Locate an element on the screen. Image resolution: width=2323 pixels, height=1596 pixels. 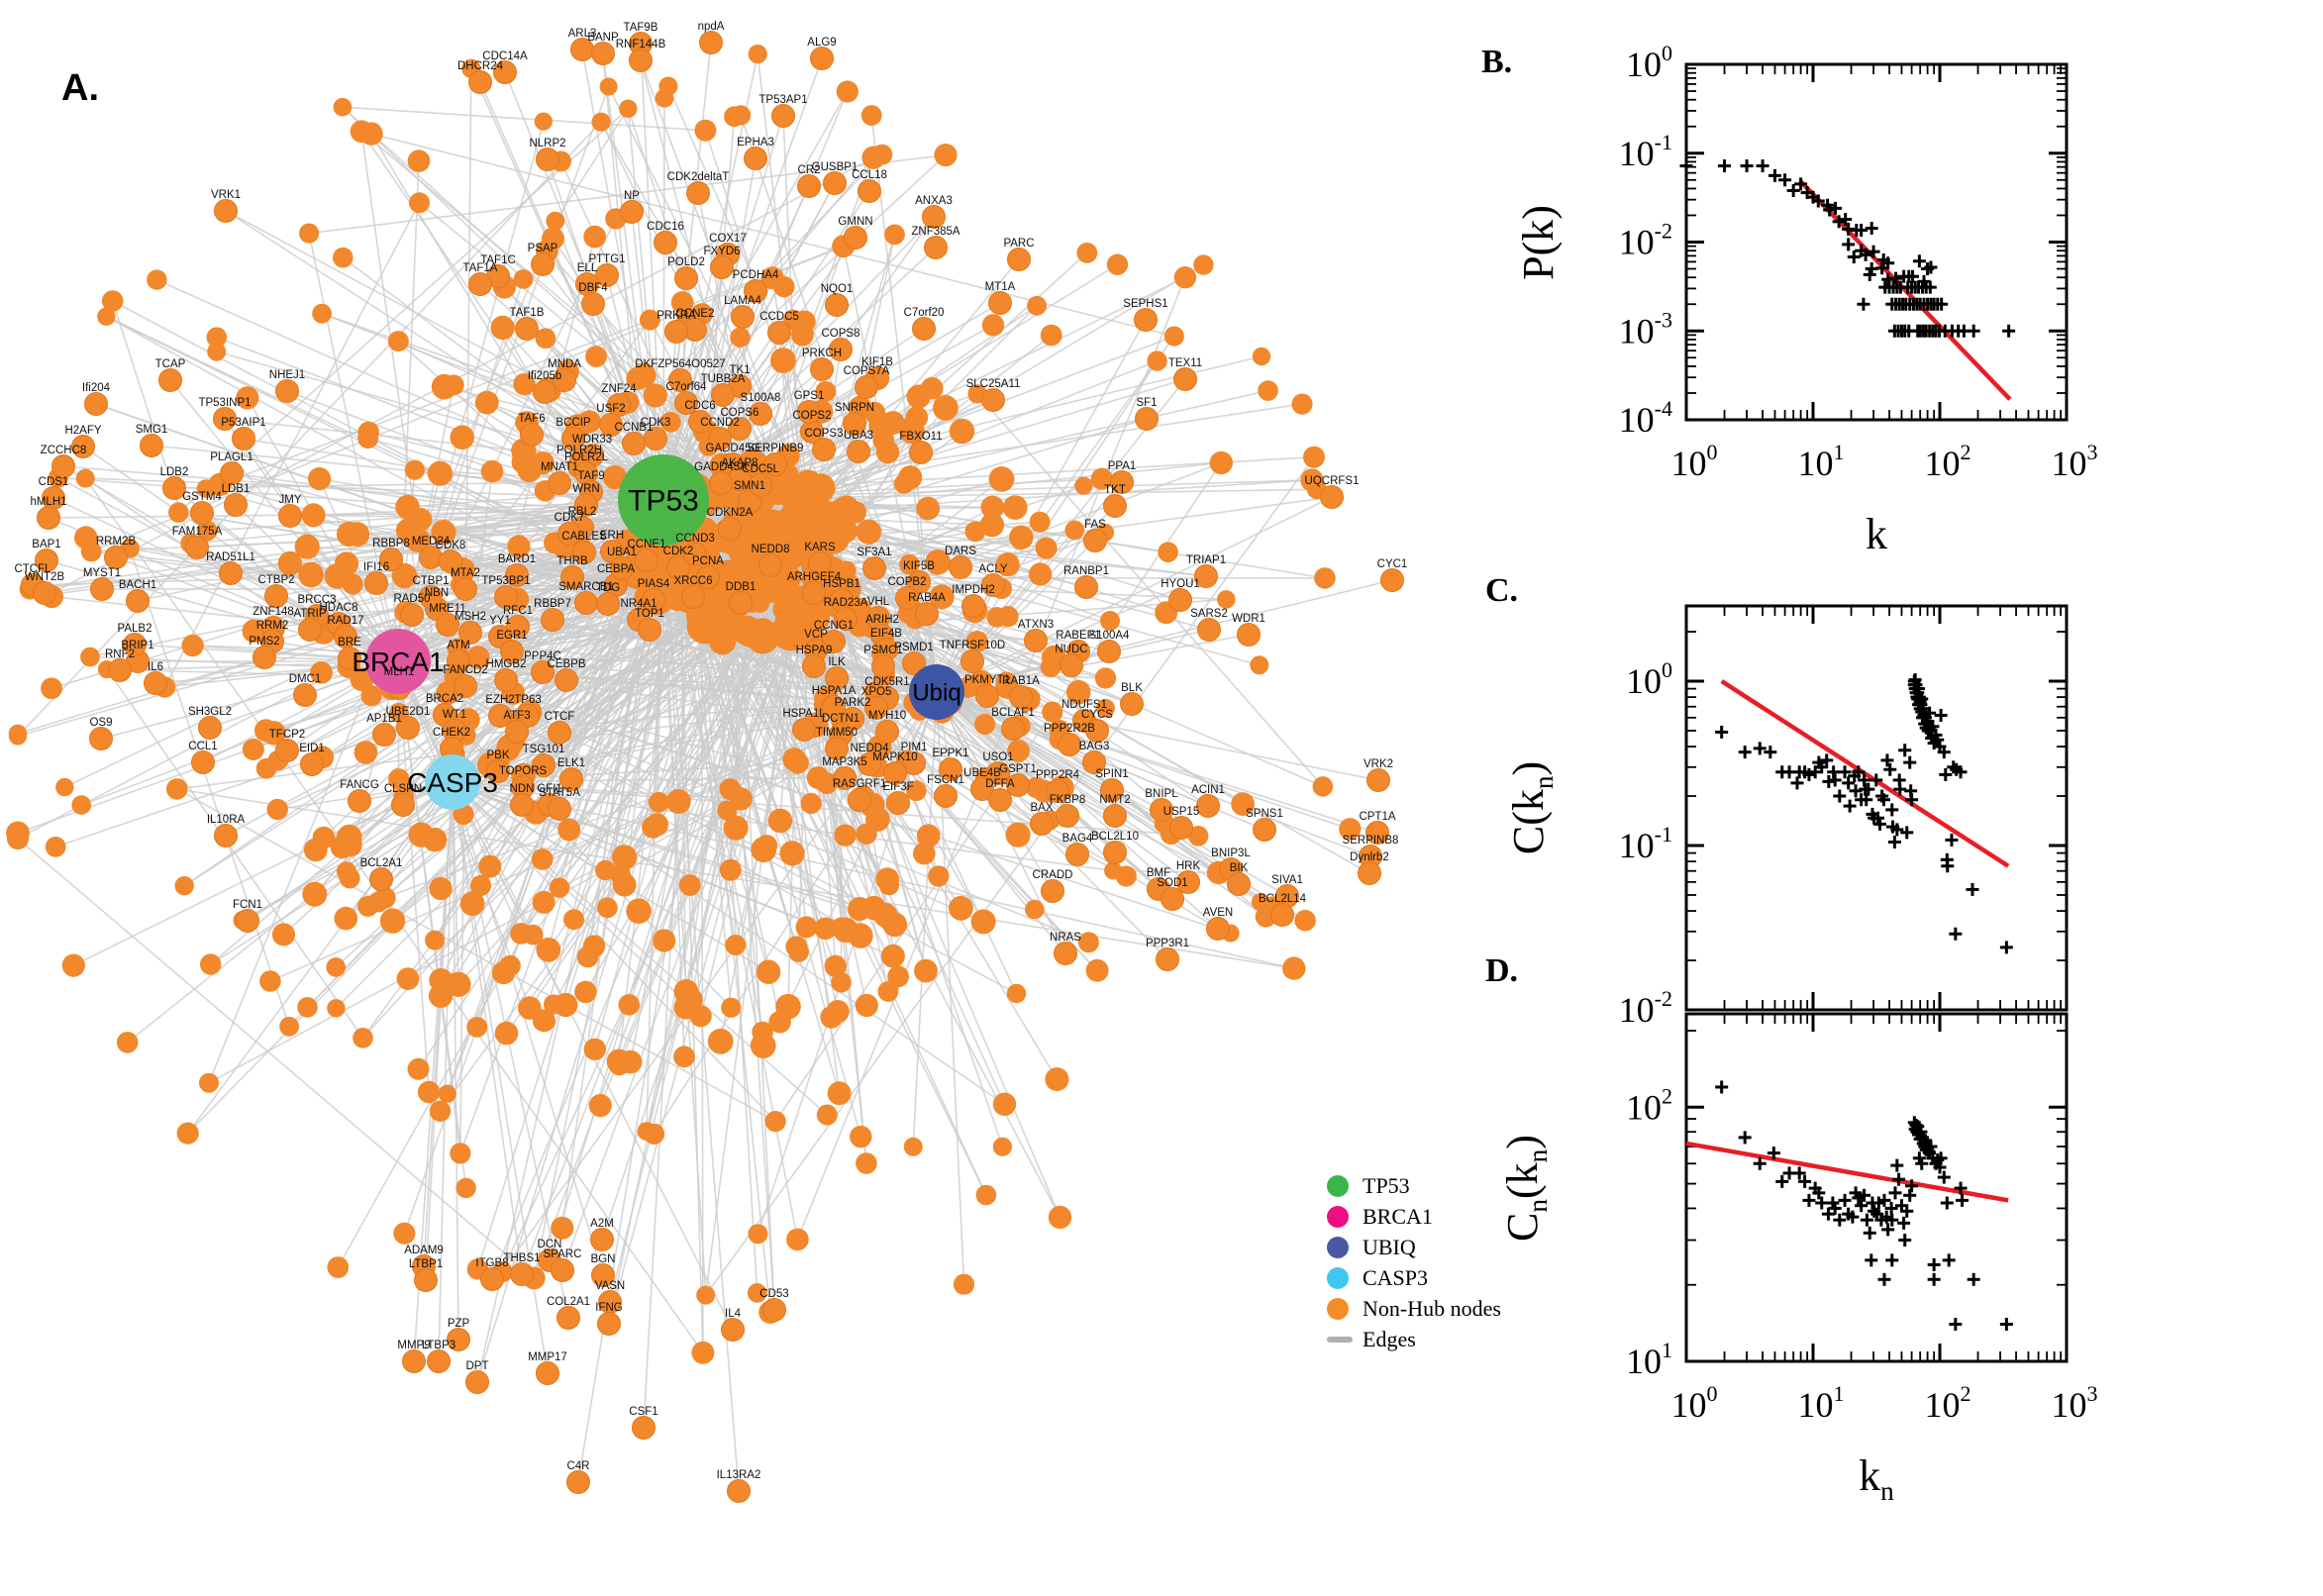
y-tick-label: 10-1 is located at coordinates (1645, 151).